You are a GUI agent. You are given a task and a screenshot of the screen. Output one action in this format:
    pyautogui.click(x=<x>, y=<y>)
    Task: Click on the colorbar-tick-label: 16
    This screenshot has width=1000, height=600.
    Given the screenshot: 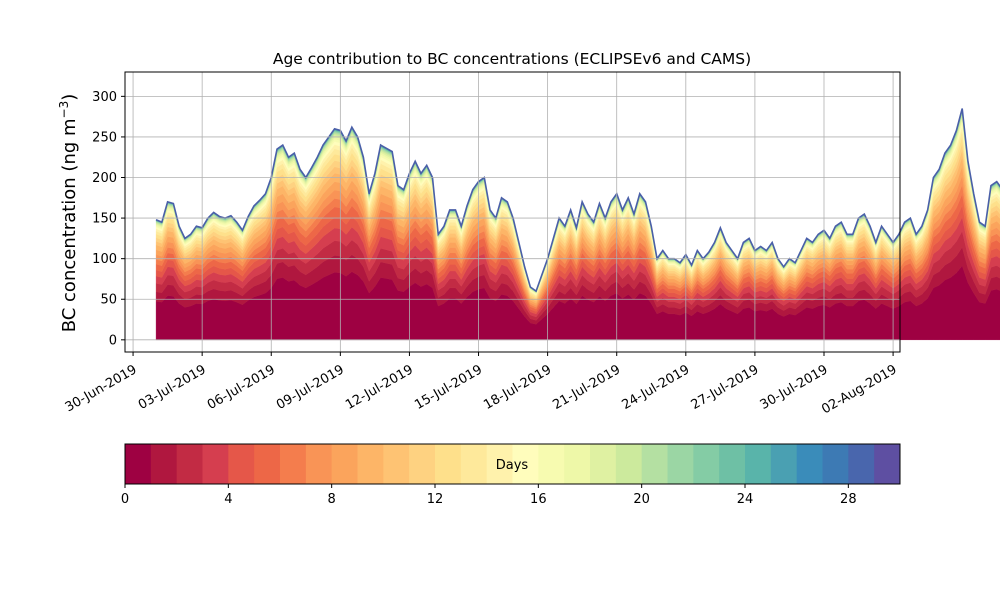 What is the action you would take?
    pyautogui.click(x=538, y=499)
    